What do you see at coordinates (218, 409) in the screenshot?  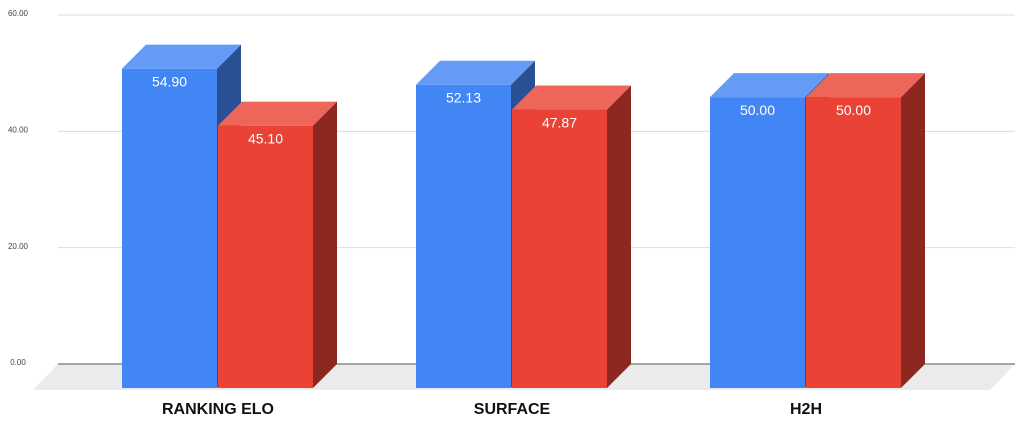 I see `x-tick-label: RANKING ELO` at bounding box center [218, 409].